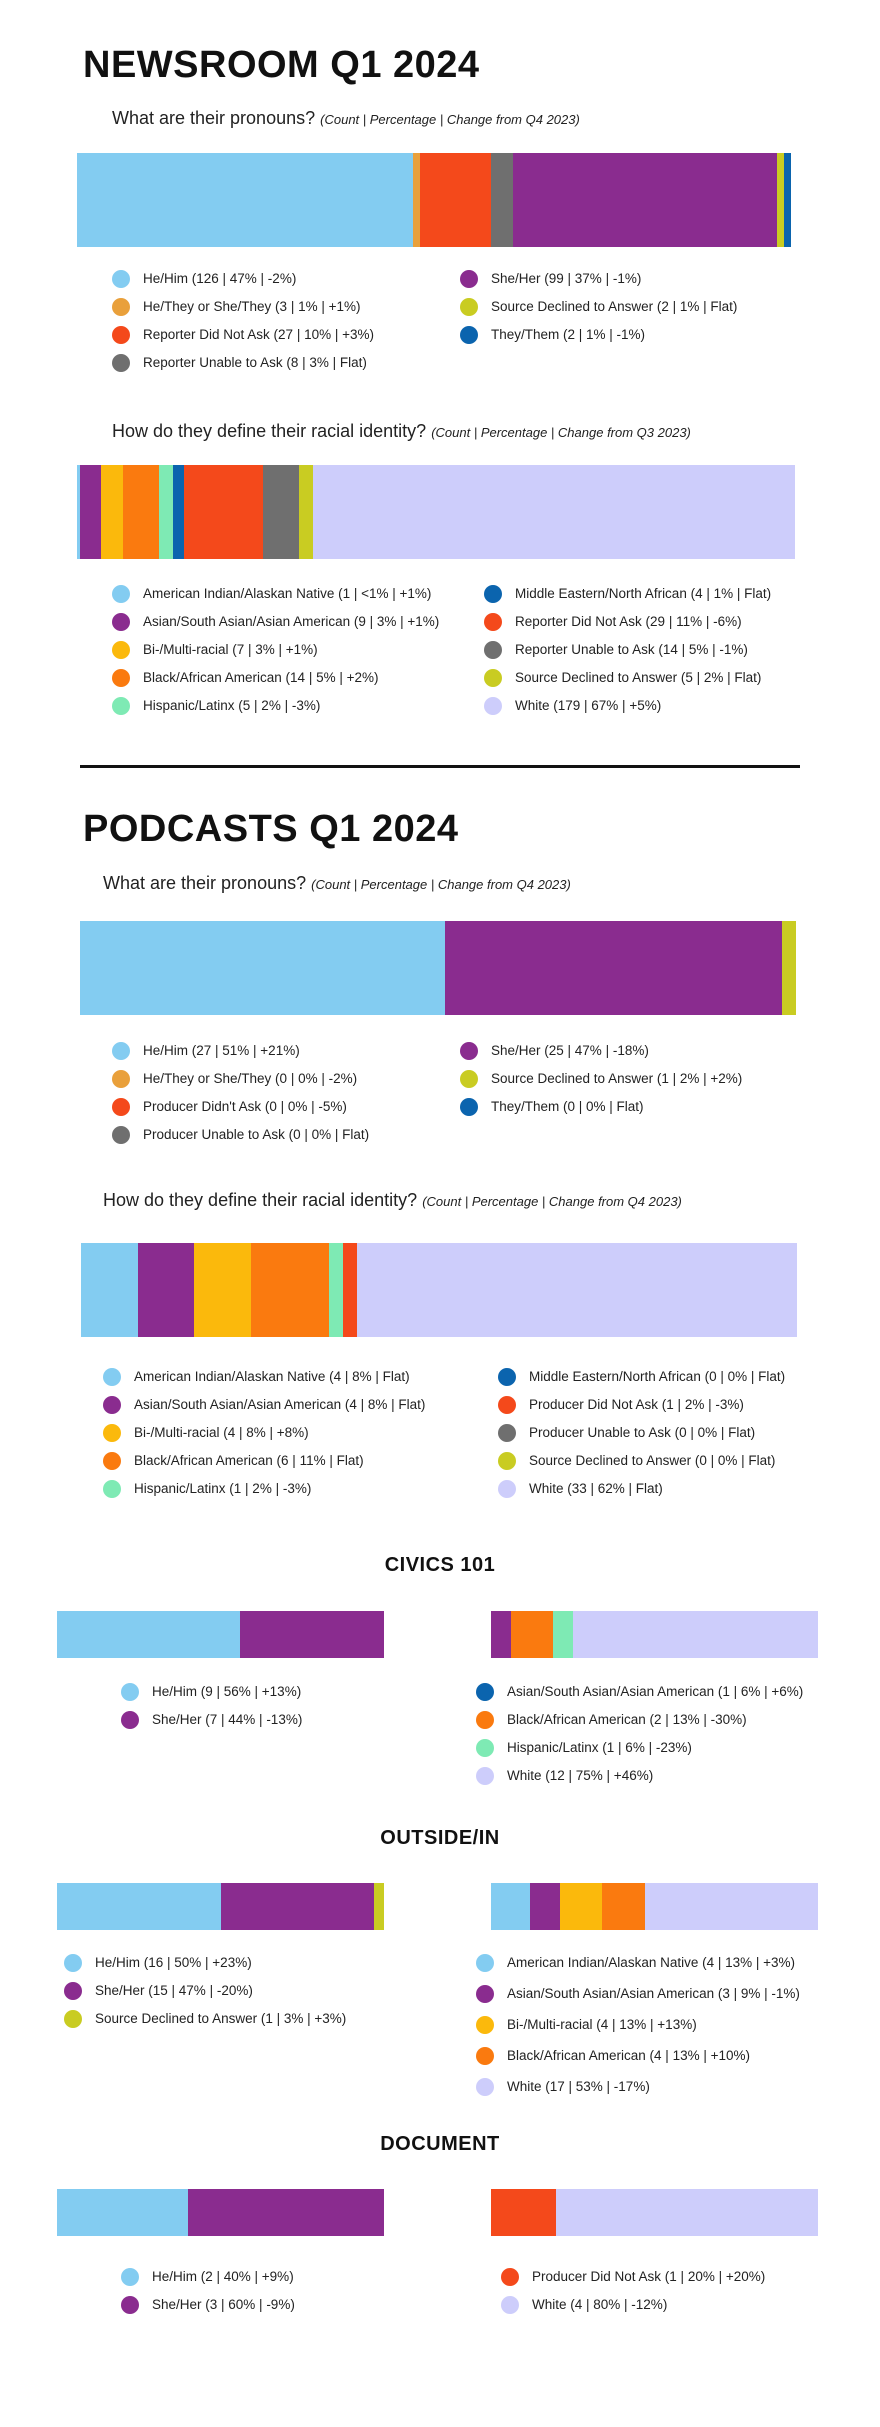  What do you see at coordinates (566, 278) in the screenshot?
I see `legend-label: She/Her (99 | 37% | -1%)` at bounding box center [566, 278].